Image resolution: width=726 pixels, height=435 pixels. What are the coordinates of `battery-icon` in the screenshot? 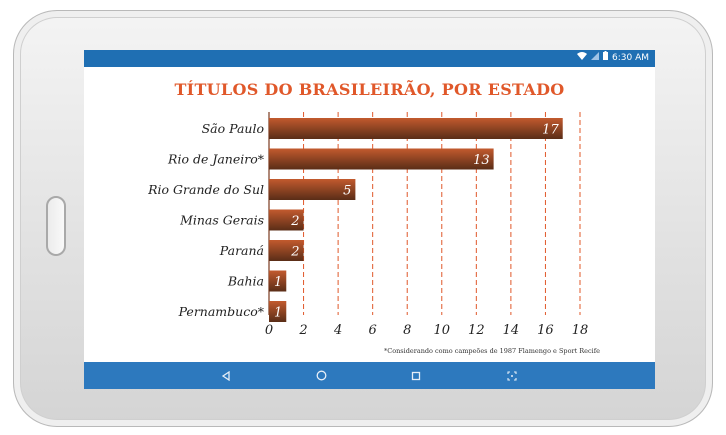 It's located at (605, 58).